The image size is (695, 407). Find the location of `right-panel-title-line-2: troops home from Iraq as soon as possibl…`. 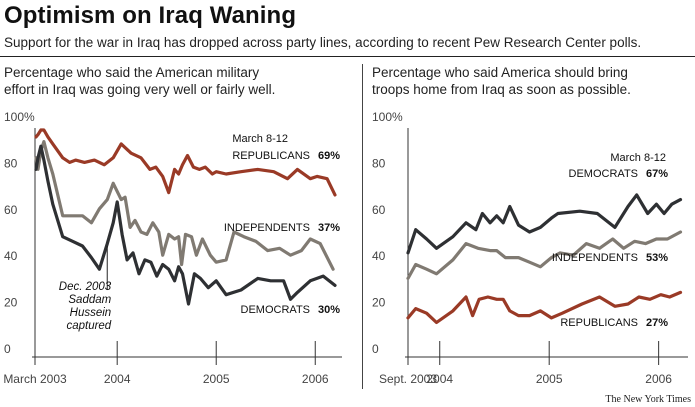

right-panel-title-line-2: troops home from Iraq as soon as possibl… is located at coordinates (501, 89).